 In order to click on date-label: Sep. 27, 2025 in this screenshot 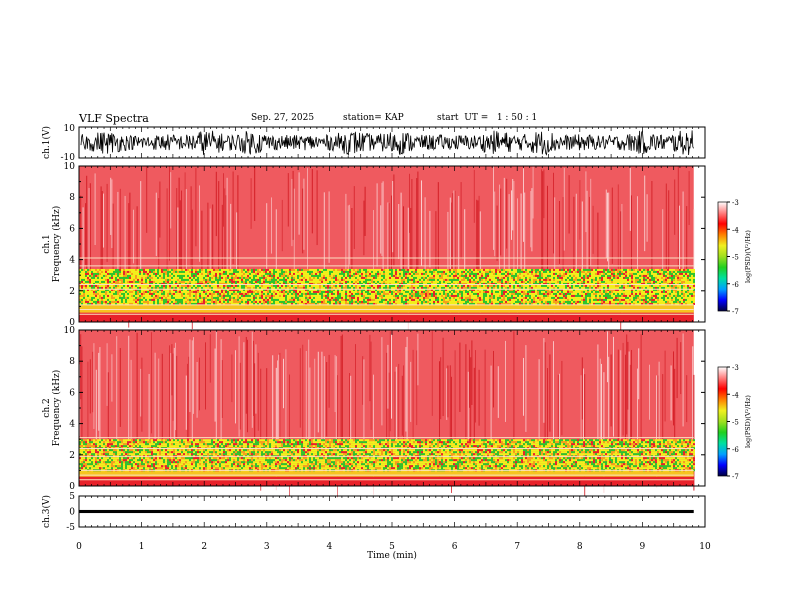, I will do `click(283, 118)`.